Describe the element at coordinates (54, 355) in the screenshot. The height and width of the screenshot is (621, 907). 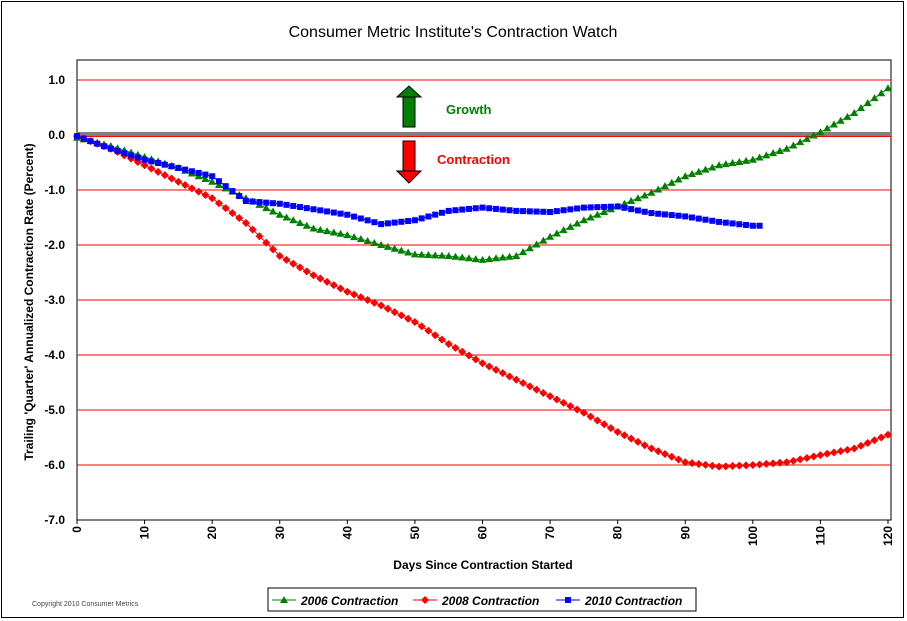
I see `y-tick-label: -4.0` at that location.